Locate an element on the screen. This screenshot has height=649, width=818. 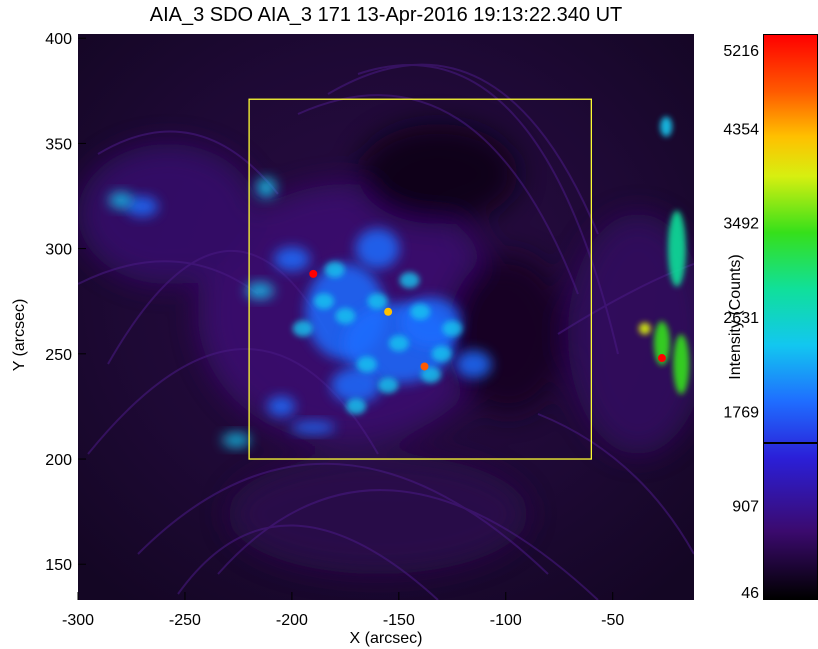
colorbar-tick-label: 1769 is located at coordinates (741, 412).